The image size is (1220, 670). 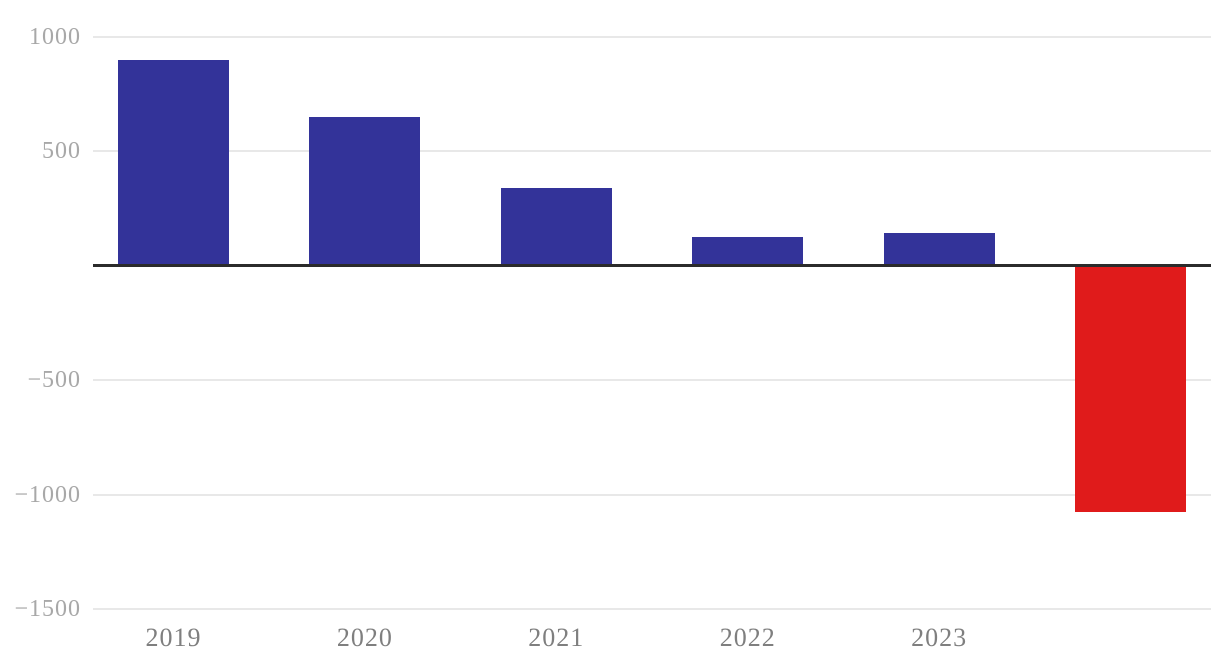 What do you see at coordinates (54, 380) in the screenshot?
I see `y-tick-label--500: −500` at bounding box center [54, 380].